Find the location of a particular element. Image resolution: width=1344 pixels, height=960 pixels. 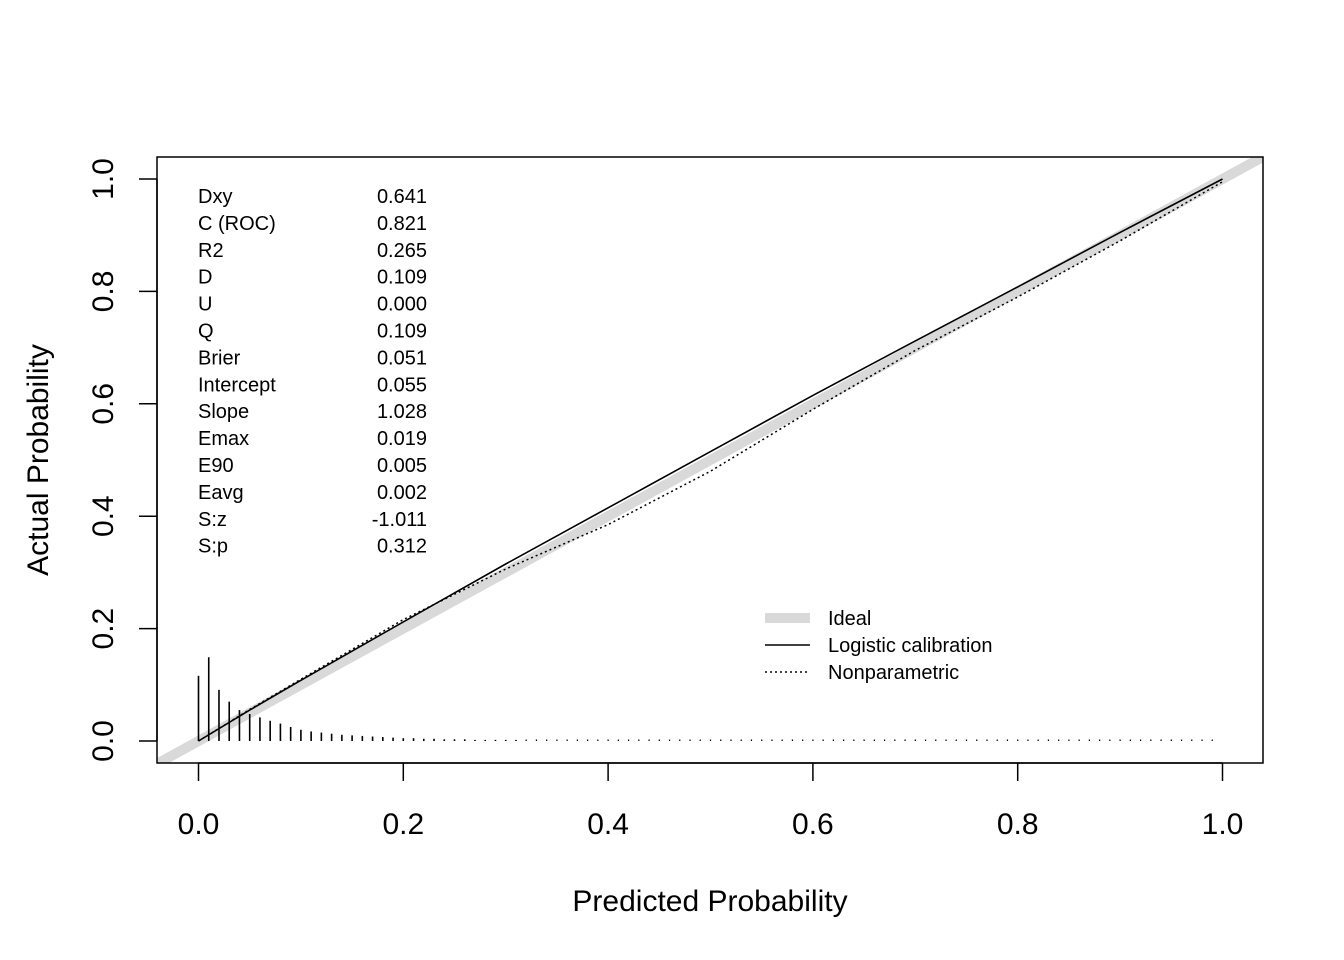

stat-label: Slope is located at coordinates (223, 412).